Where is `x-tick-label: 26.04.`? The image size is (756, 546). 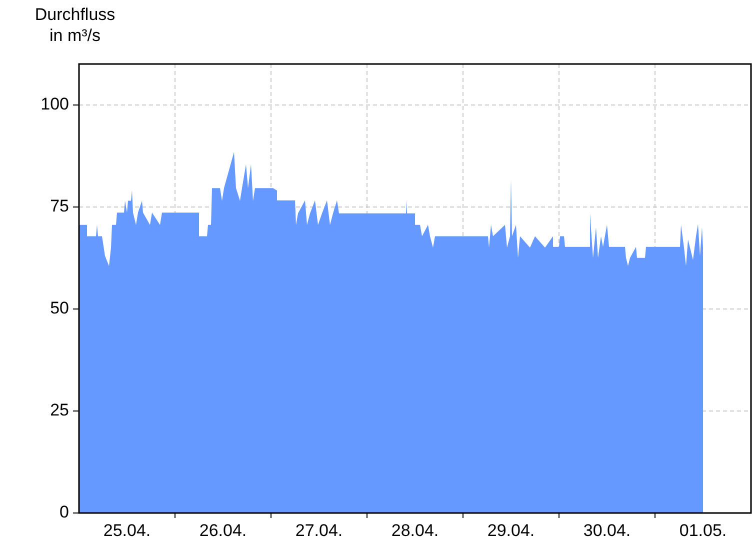
x-tick-label: 26.04. is located at coordinates (223, 530).